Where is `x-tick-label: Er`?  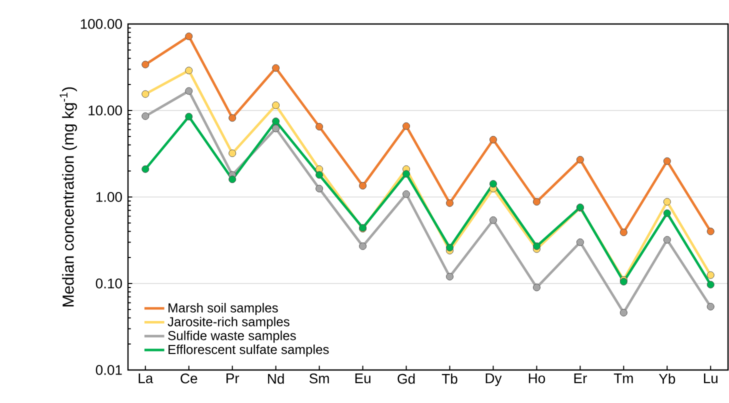 x-tick-label: Er is located at coordinates (580, 379).